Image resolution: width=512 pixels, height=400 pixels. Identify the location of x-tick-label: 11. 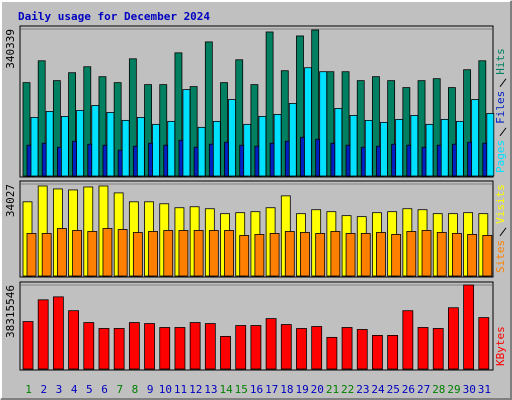
(180, 389).